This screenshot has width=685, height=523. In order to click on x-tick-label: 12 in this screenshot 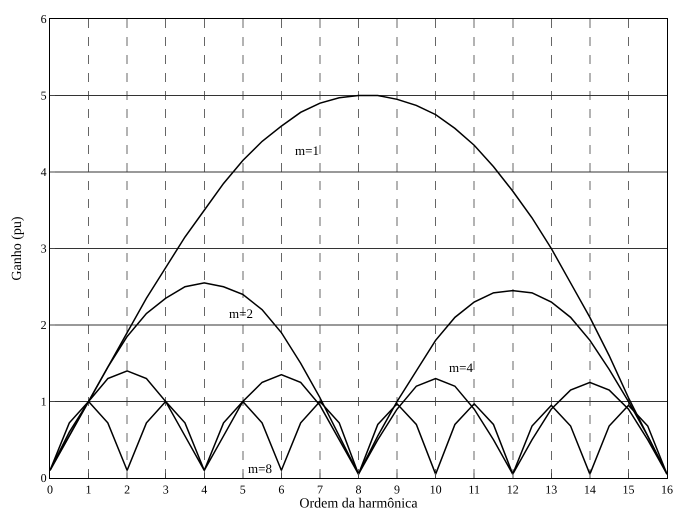, I will do `click(512, 489)`.